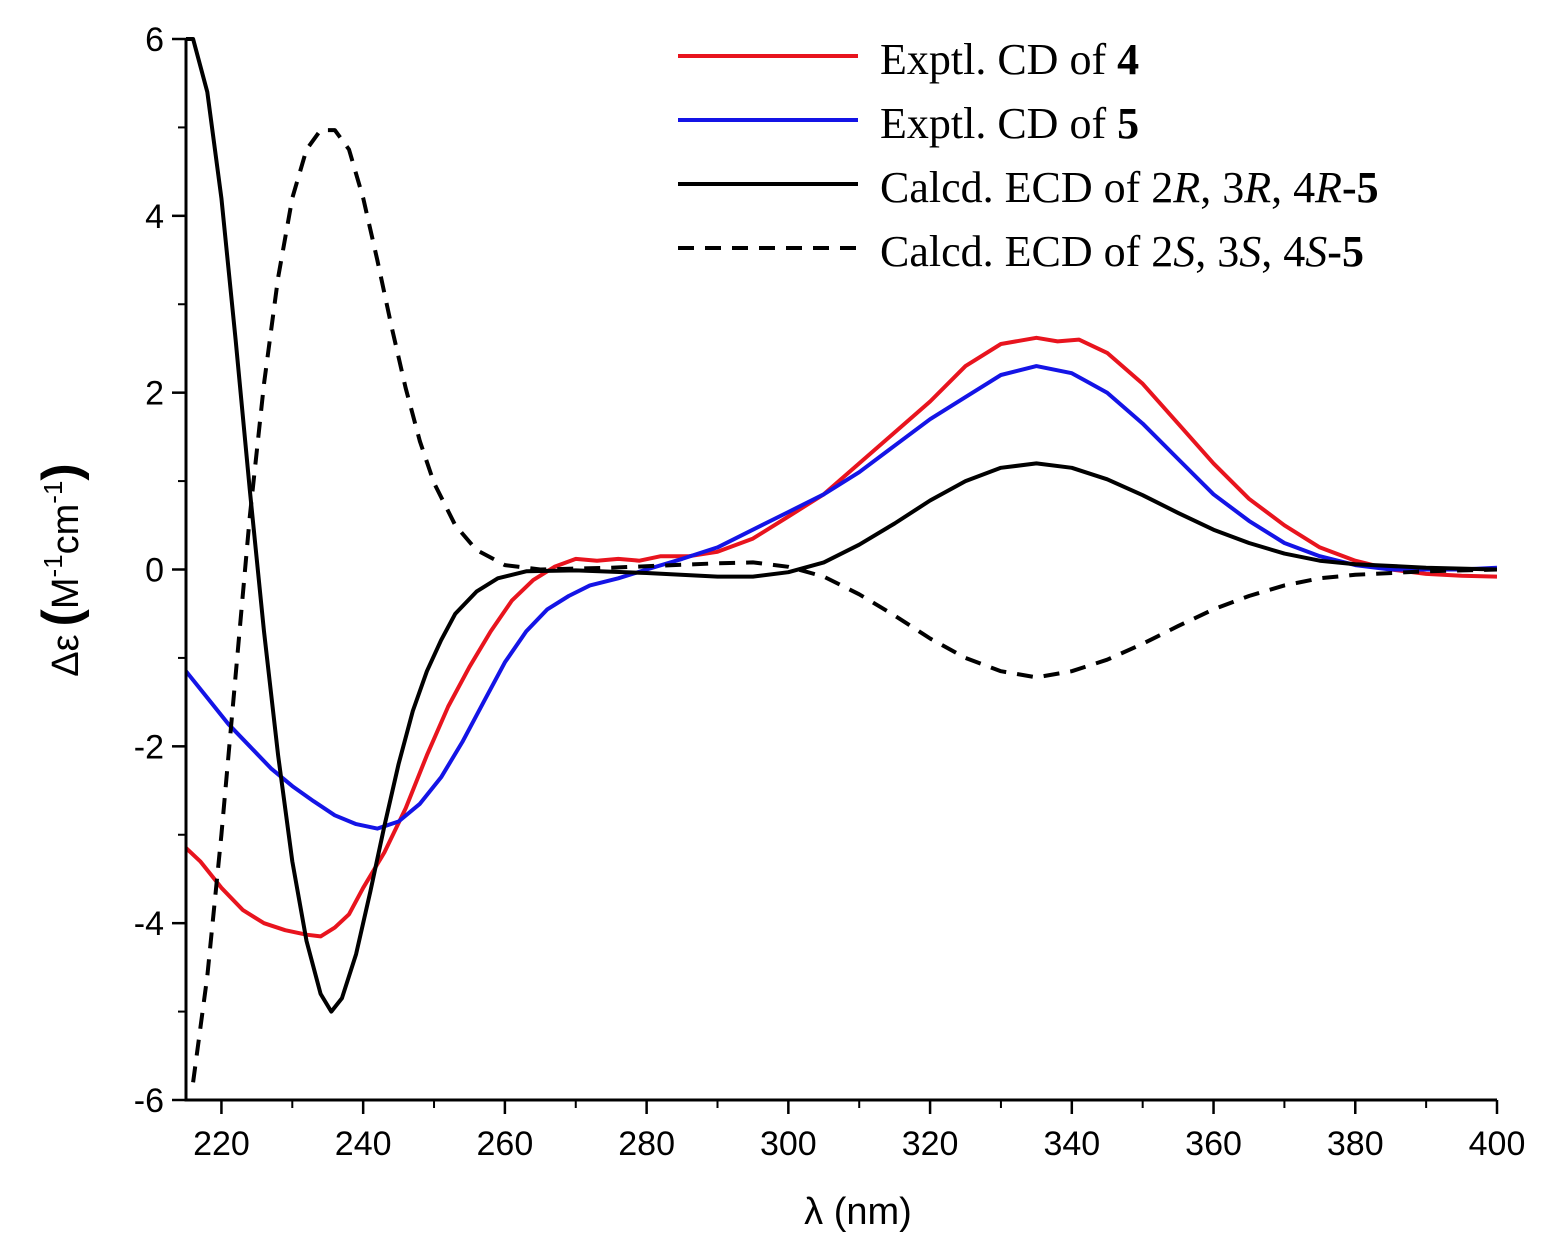  What do you see at coordinates (149, 924) in the screenshot?
I see `y-tick-label: -4` at bounding box center [149, 924].